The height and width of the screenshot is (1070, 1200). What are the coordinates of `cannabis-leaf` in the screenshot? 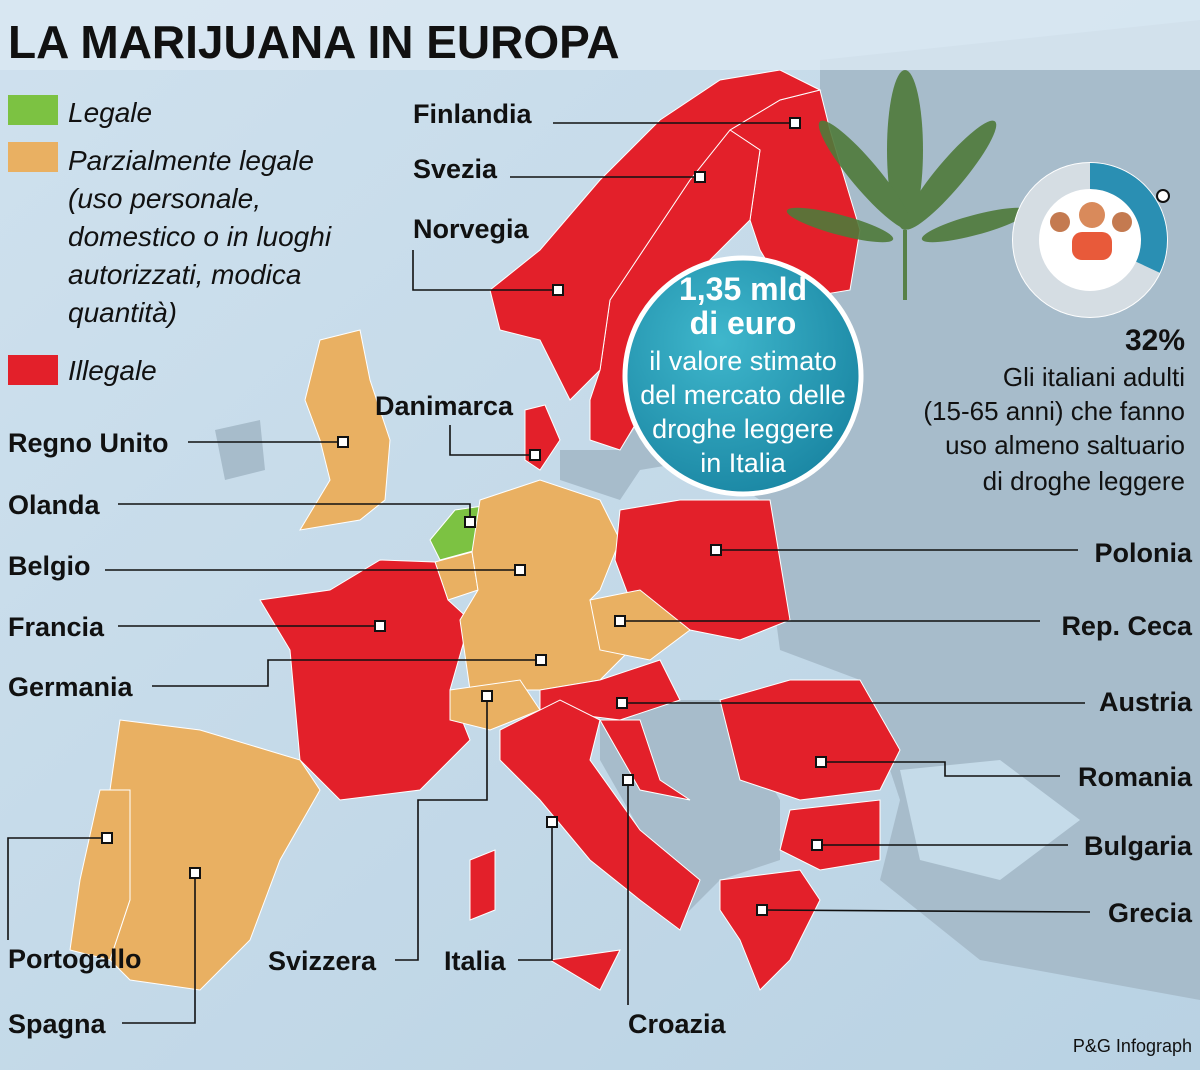 It's located at (907, 185).